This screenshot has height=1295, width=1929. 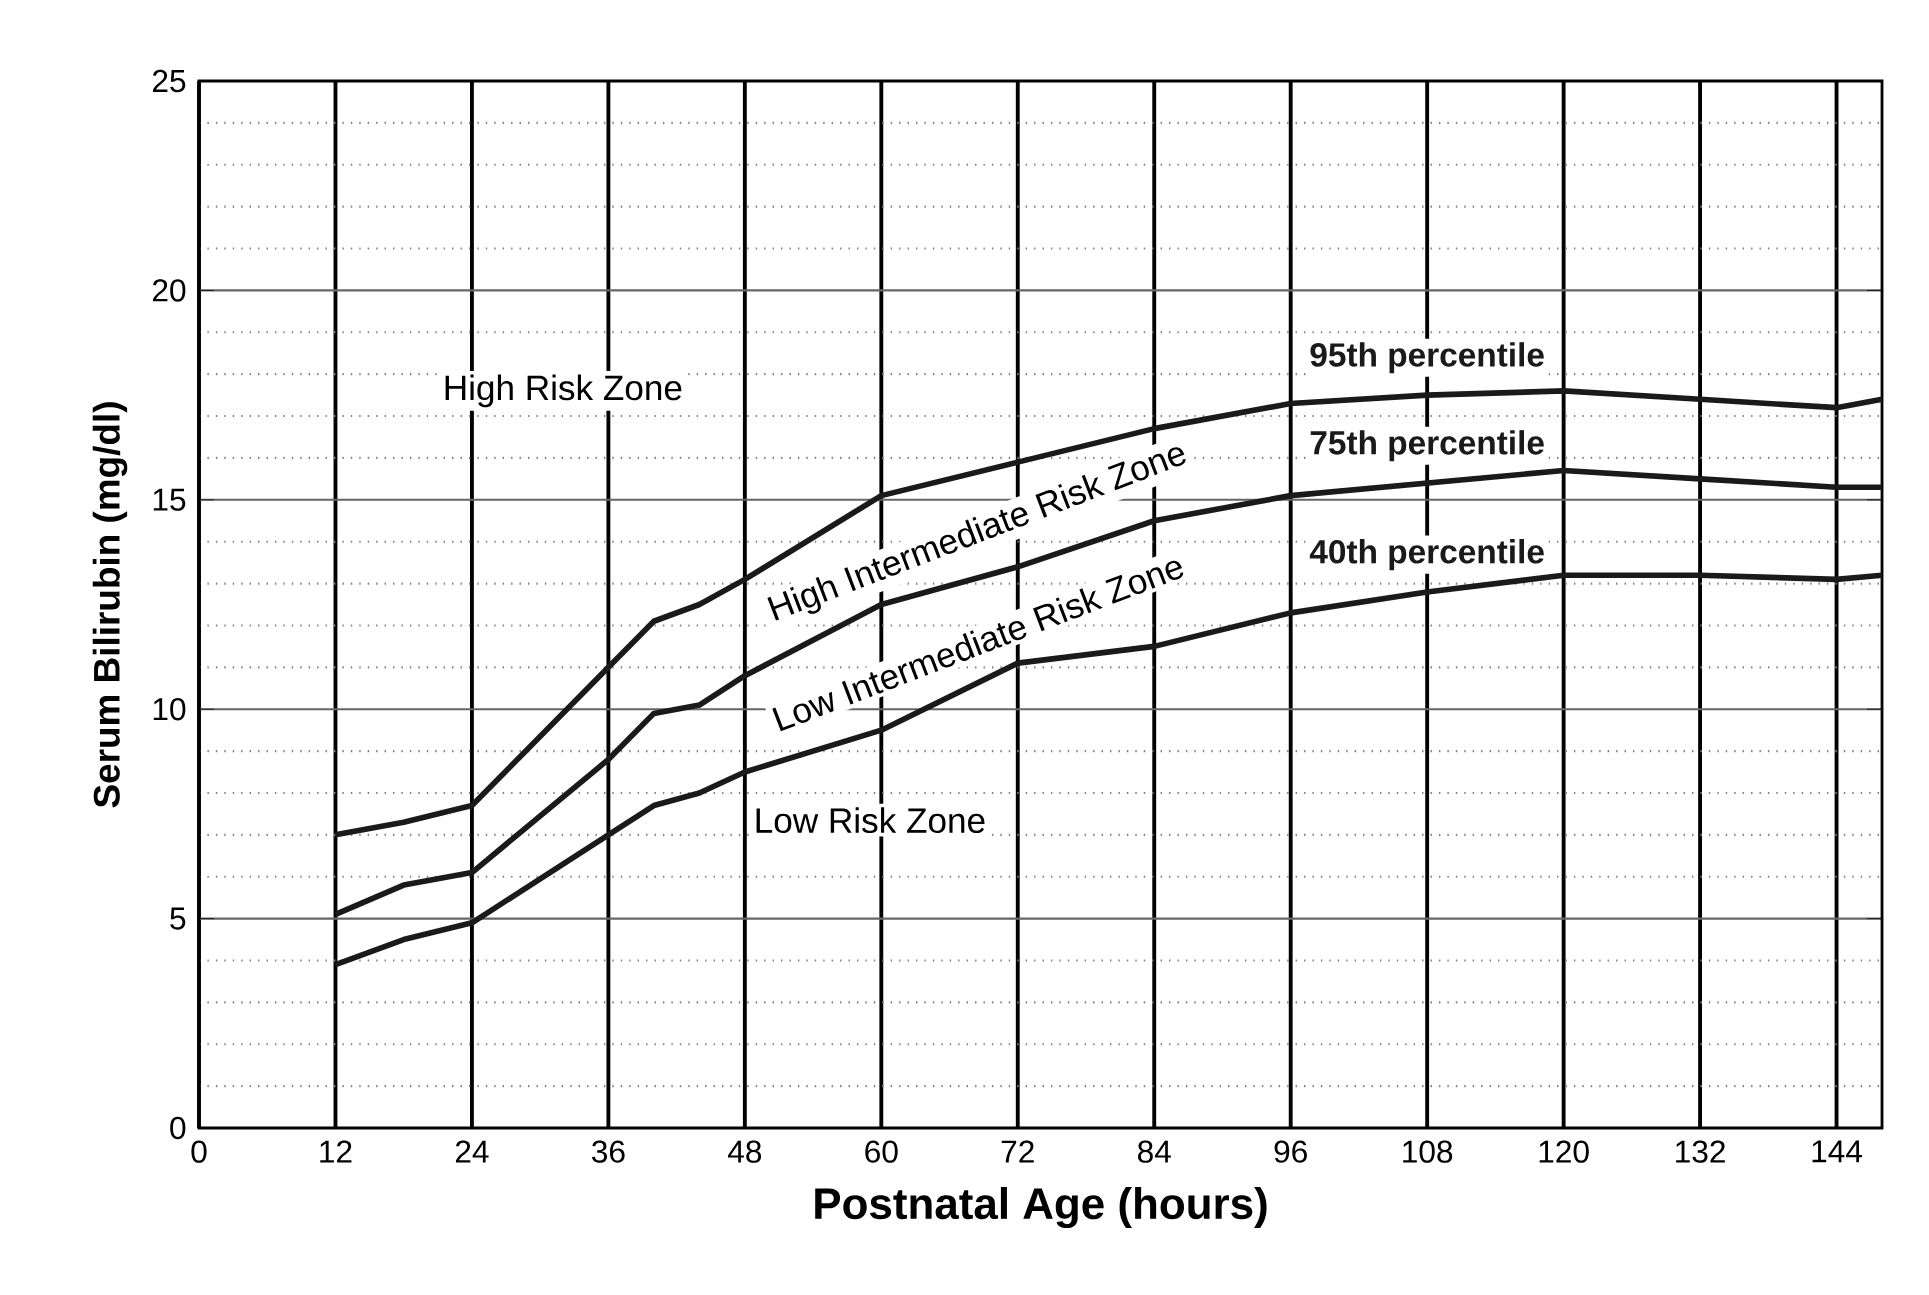 What do you see at coordinates (1290, 1151) in the screenshot?
I see `x-tick-label: 96` at bounding box center [1290, 1151].